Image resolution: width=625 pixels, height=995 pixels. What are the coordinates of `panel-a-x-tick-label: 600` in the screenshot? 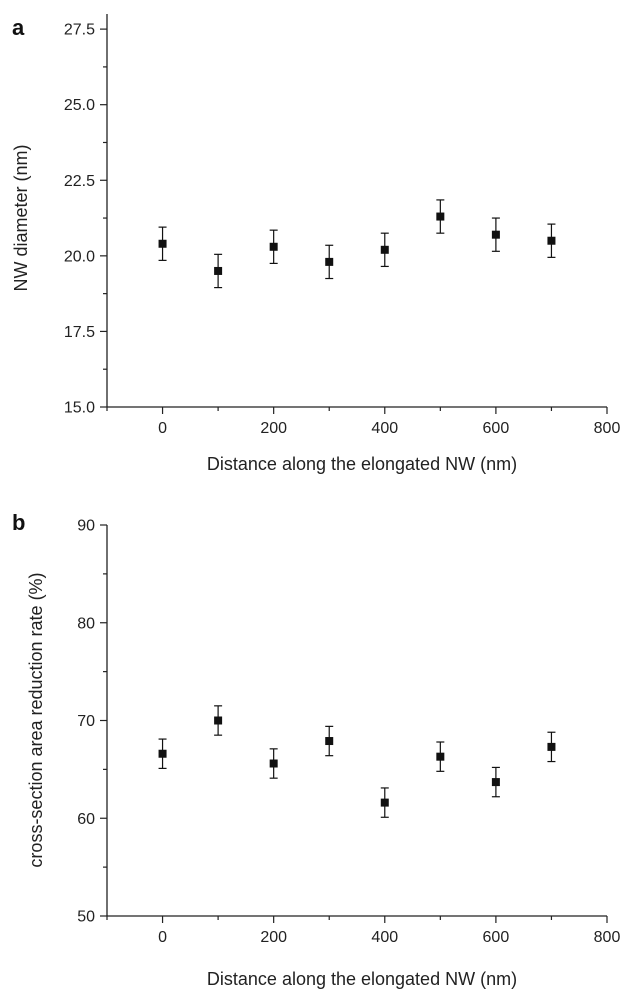 It's located at (496, 428).